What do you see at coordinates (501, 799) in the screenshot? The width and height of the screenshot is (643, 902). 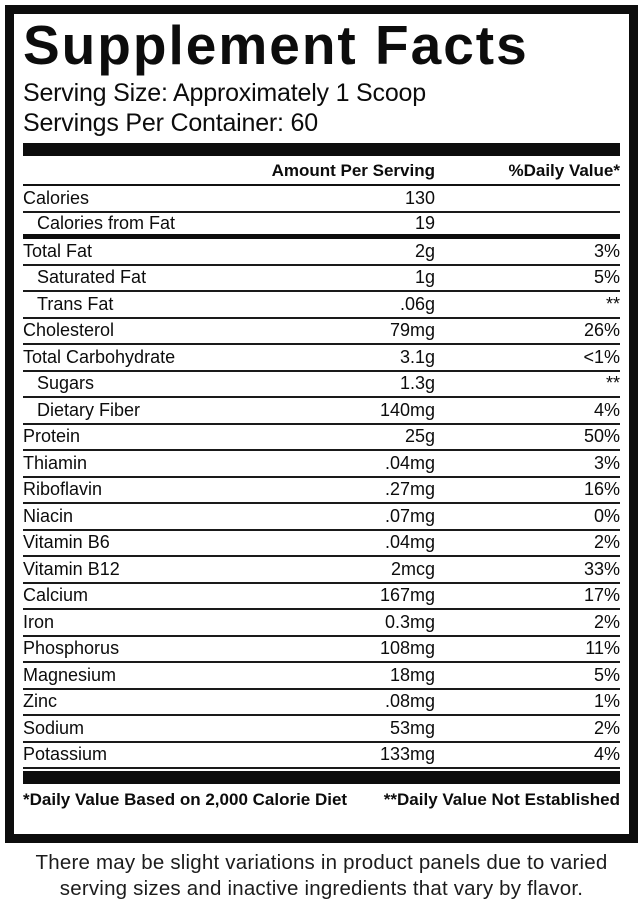 I see `footnote-not-established: **Daily Value Not Established` at bounding box center [501, 799].